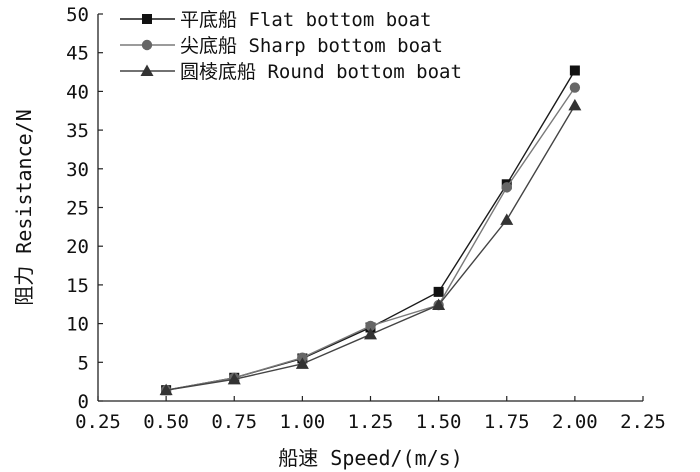  I want to click on x-tick-label: 1.25, so click(371, 422).